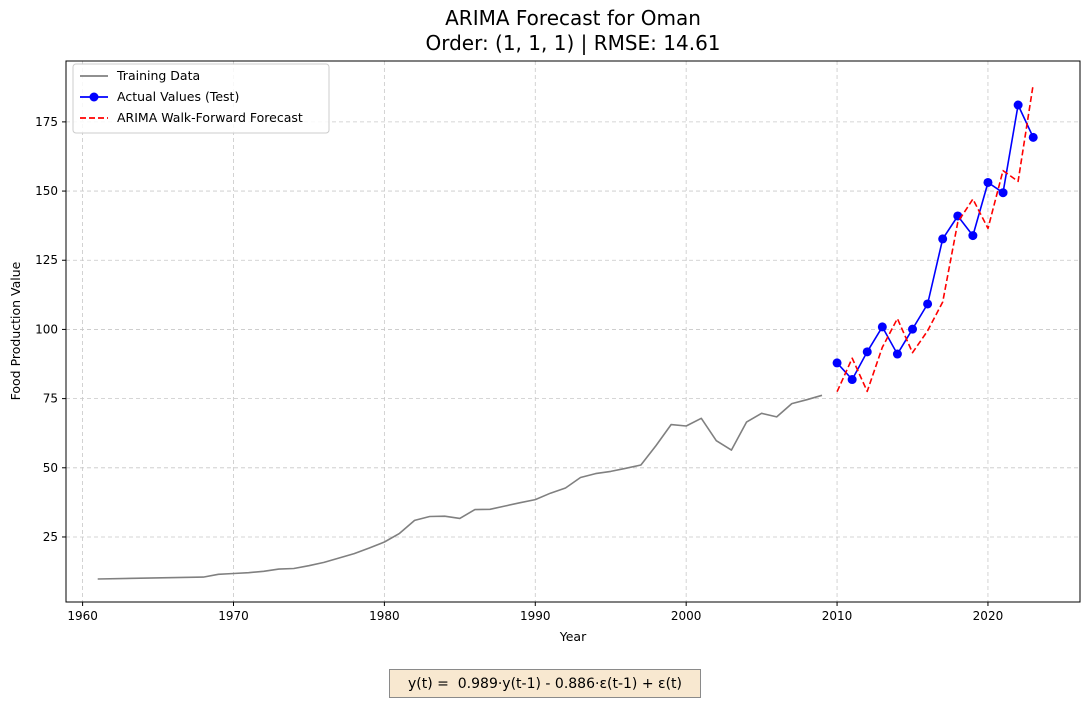 The height and width of the screenshot is (701, 1089). Describe the element at coordinates (837, 616) in the screenshot. I see `x-tick-label-2010: 2010` at that location.